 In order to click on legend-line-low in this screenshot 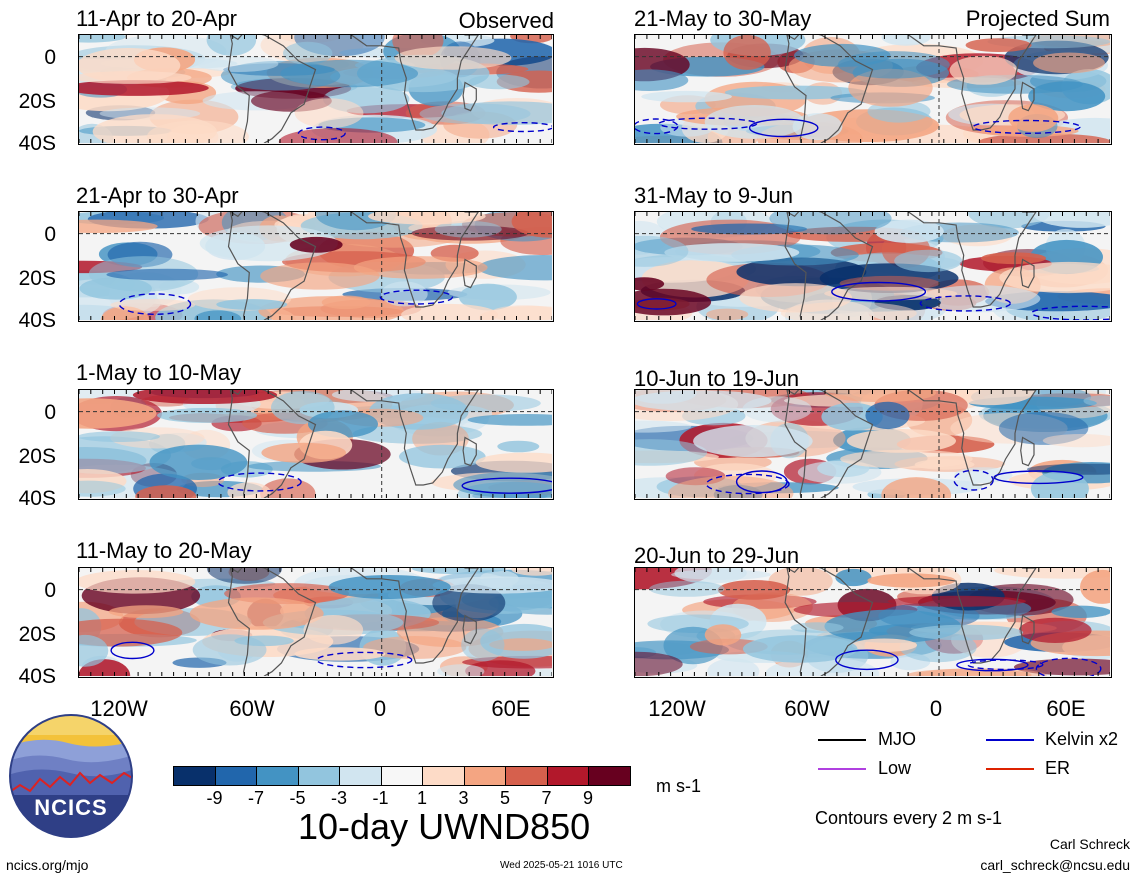, I will do `click(842, 769)`.